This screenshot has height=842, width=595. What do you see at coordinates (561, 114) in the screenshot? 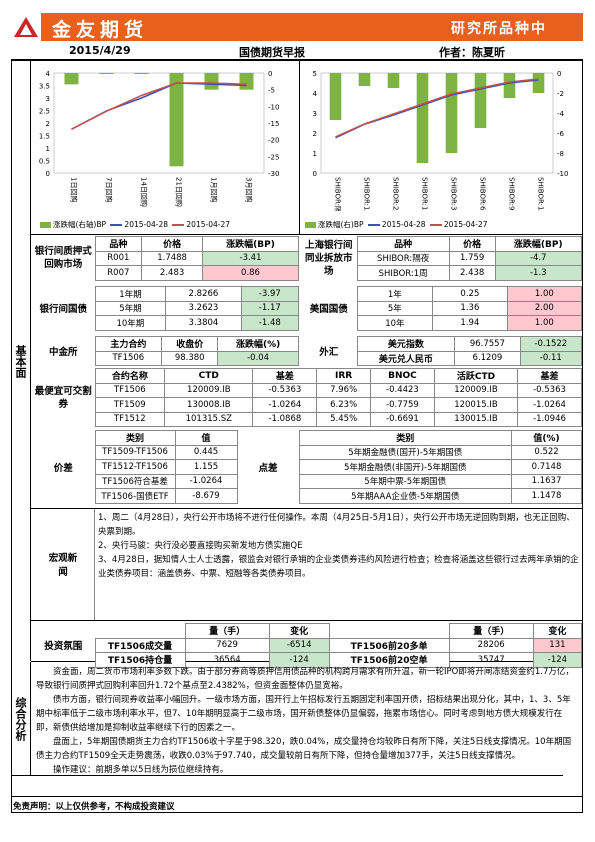
I see `shibor-right-tick: -4` at bounding box center [561, 114].